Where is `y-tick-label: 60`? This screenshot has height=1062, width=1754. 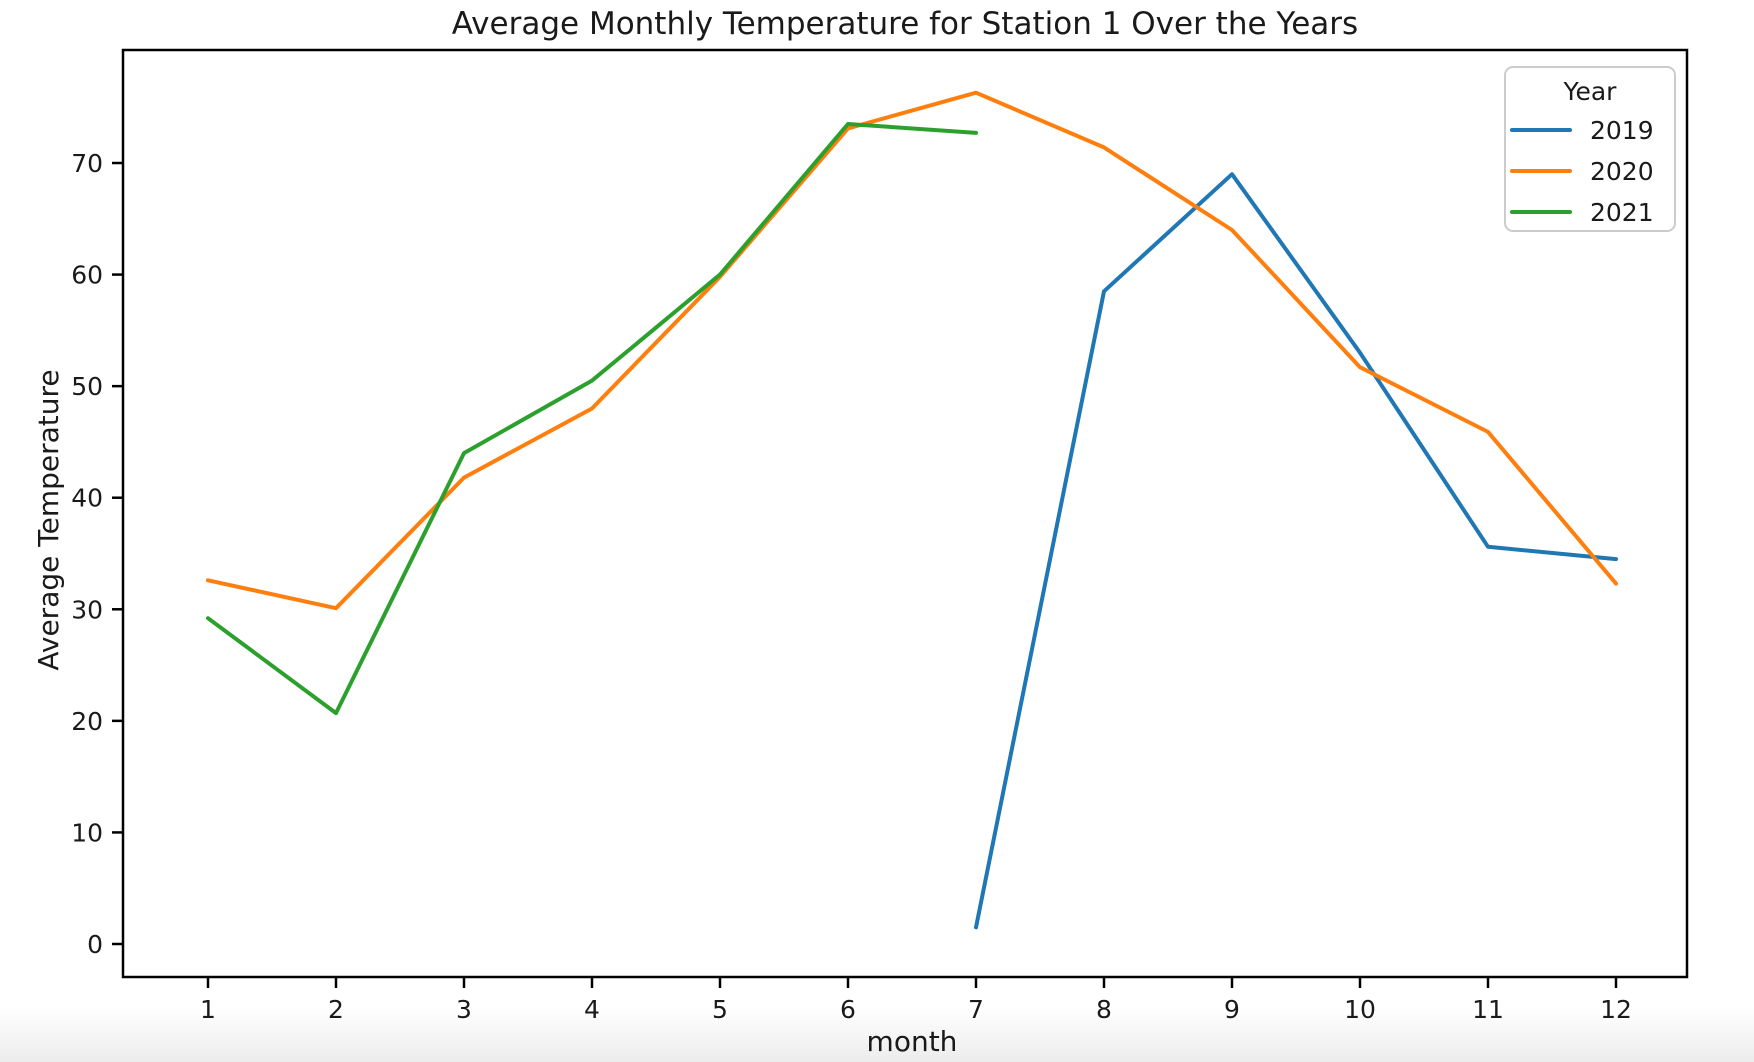
y-tick-label: 60 is located at coordinates (87, 275).